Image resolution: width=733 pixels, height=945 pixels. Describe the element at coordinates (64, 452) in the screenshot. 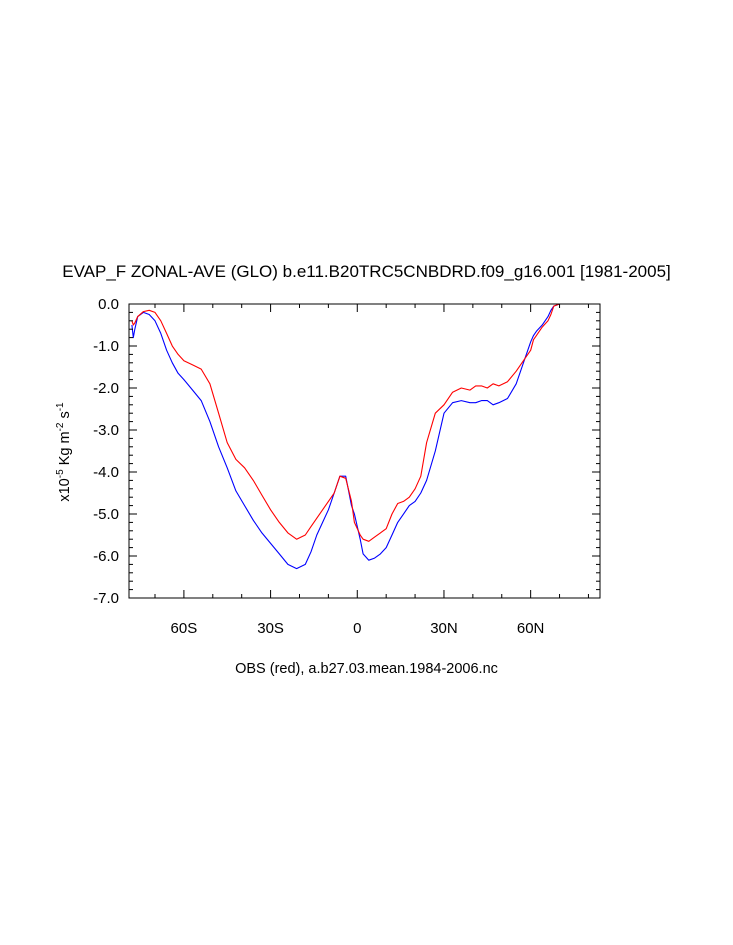

I see `y-axis-label: x10-5 Kg m-2 s-1` at that location.